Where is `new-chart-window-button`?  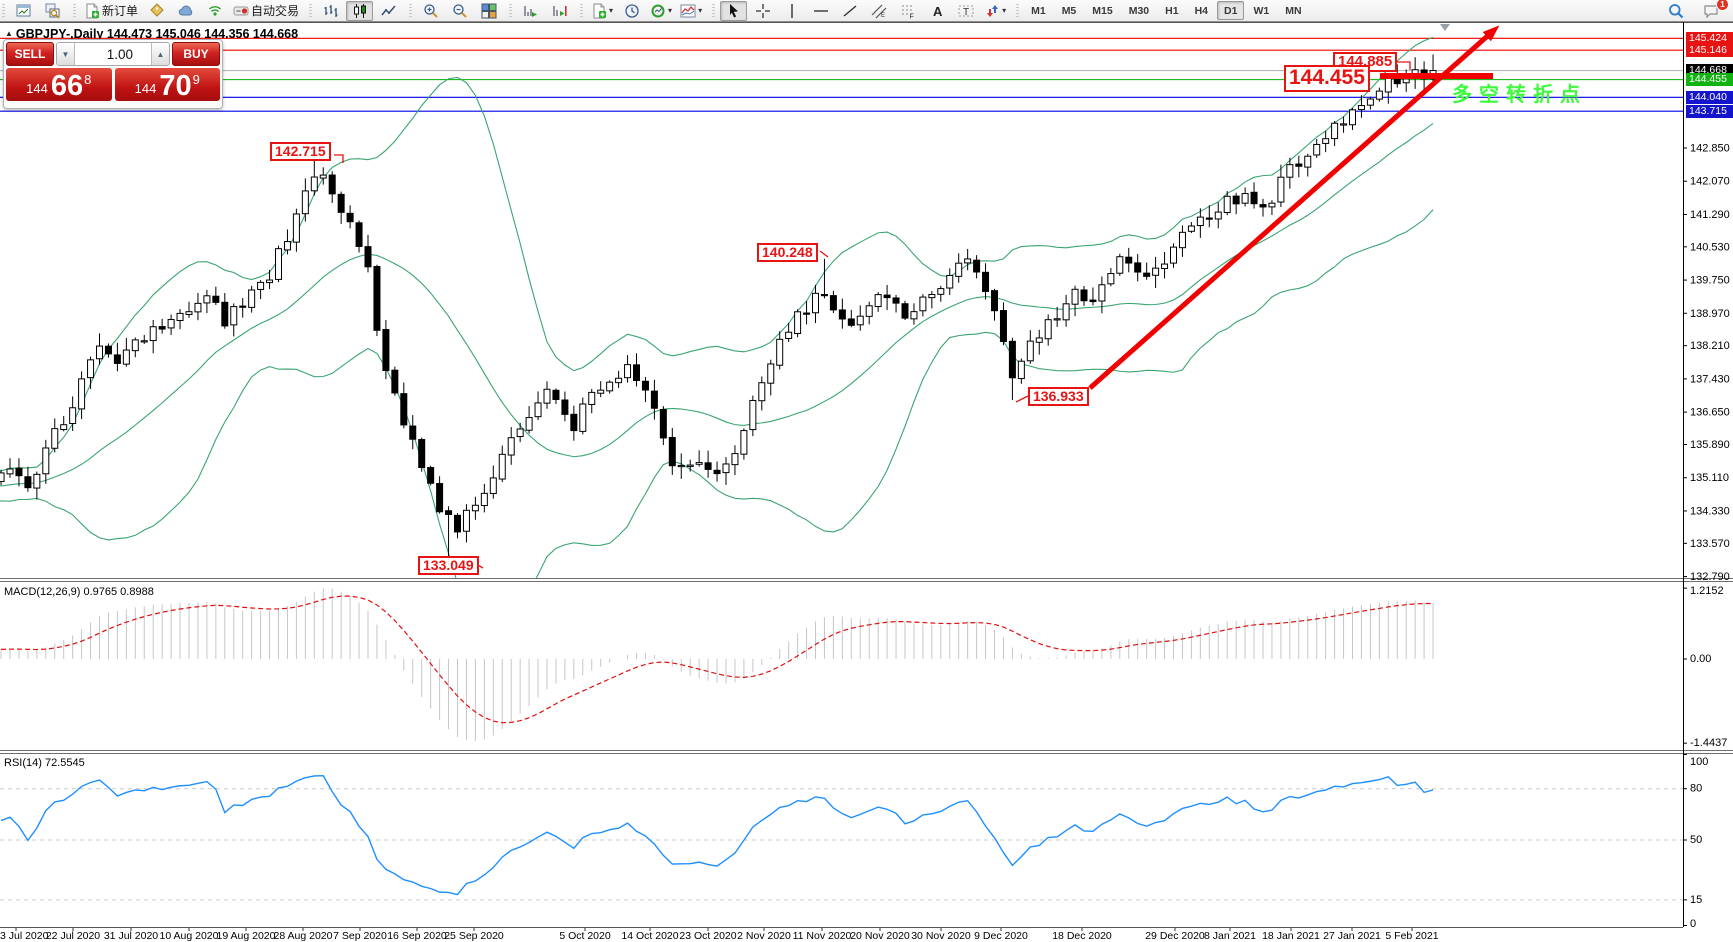
new-chart-window-button is located at coordinates (23, 11).